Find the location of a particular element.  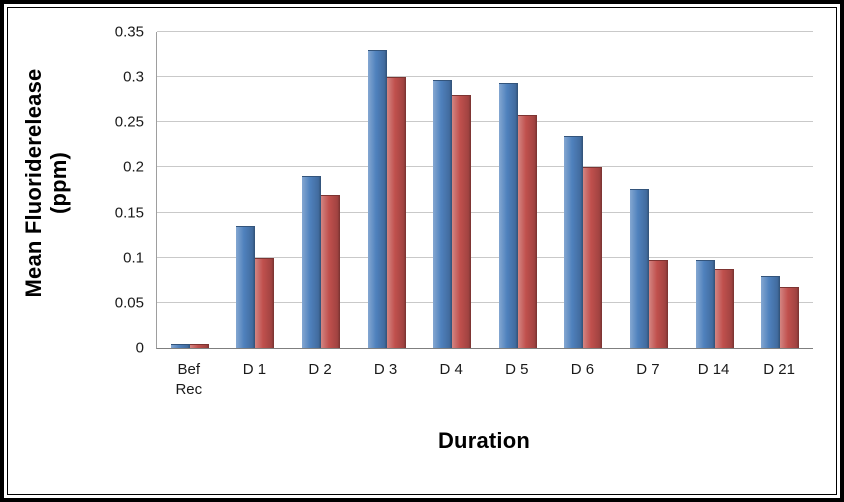

x-tick-label-text: D 6 is located at coordinates (582, 369).